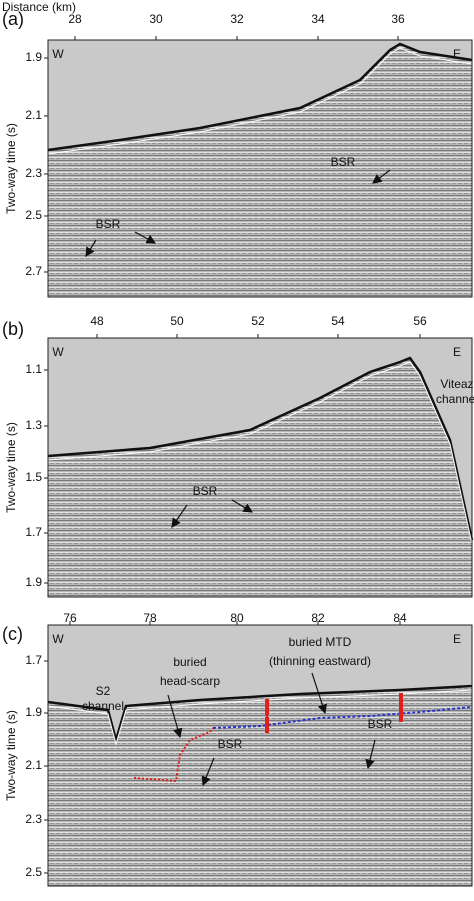 Image resolution: width=474 pixels, height=901 pixels. What do you see at coordinates (237, 19) in the screenshot?
I see `x-tick-label: 32` at bounding box center [237, 19].